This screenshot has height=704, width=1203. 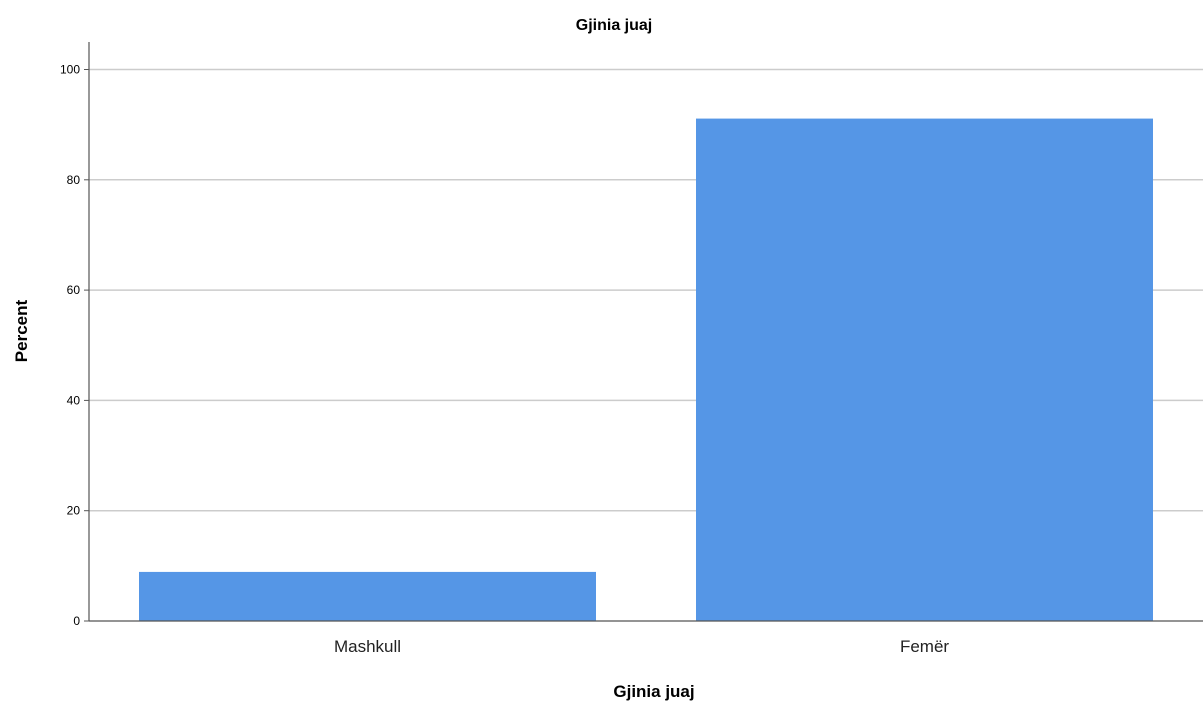 What do you see at coordinates (614, 25) in the screenshot?
I see `chart-title: Gjinia juaj` at bounding box center [614, 25].